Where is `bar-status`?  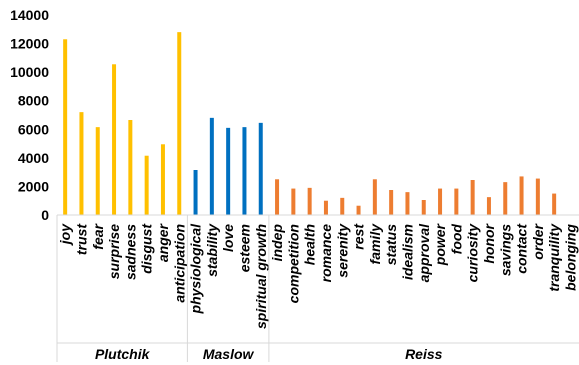 bar-status is located at coordinates (391, 202).